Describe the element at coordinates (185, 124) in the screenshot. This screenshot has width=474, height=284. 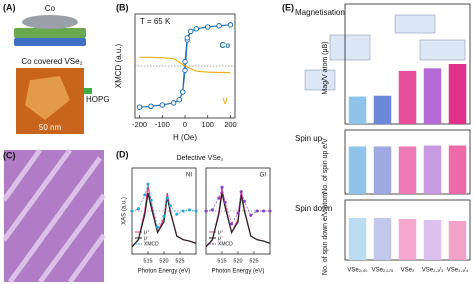
I see `x-tick-label: 0` at that location.